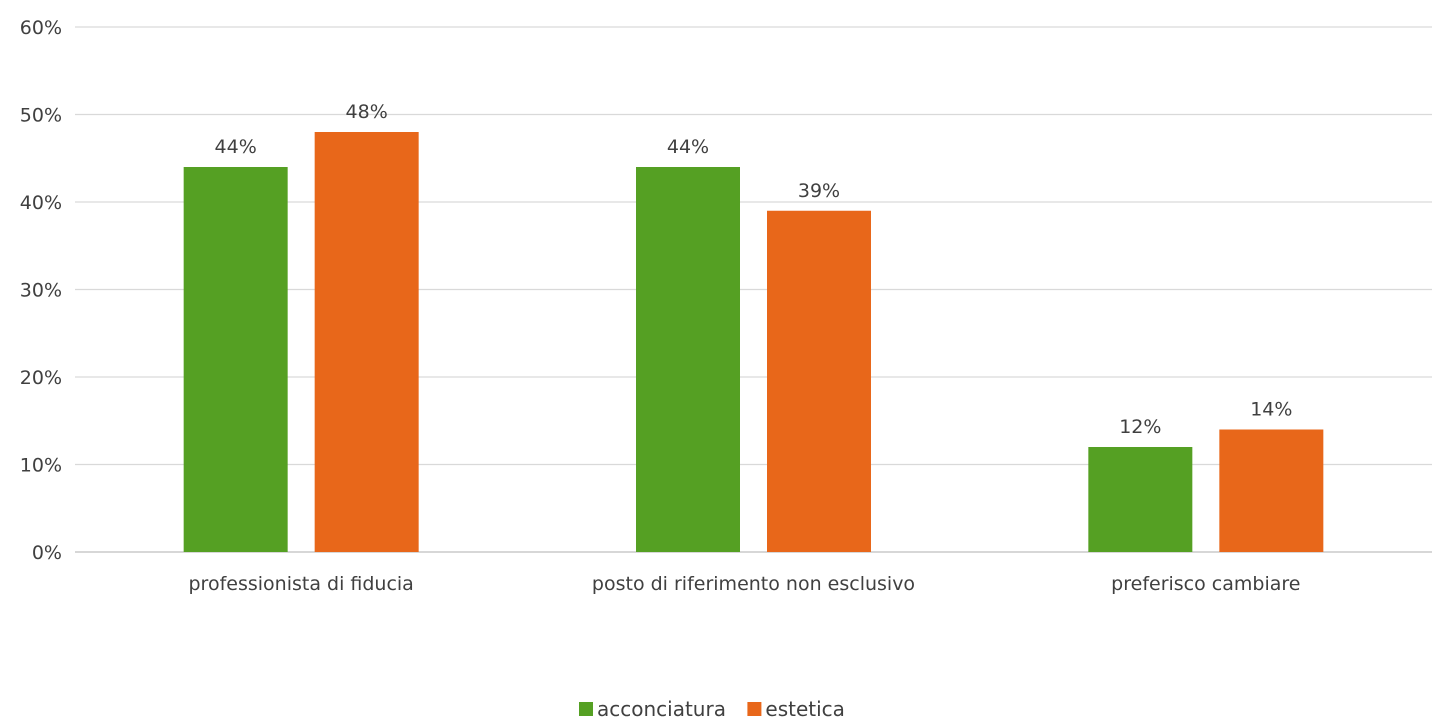  I want to click on y-tick-label: 10%, so click(41, 466).